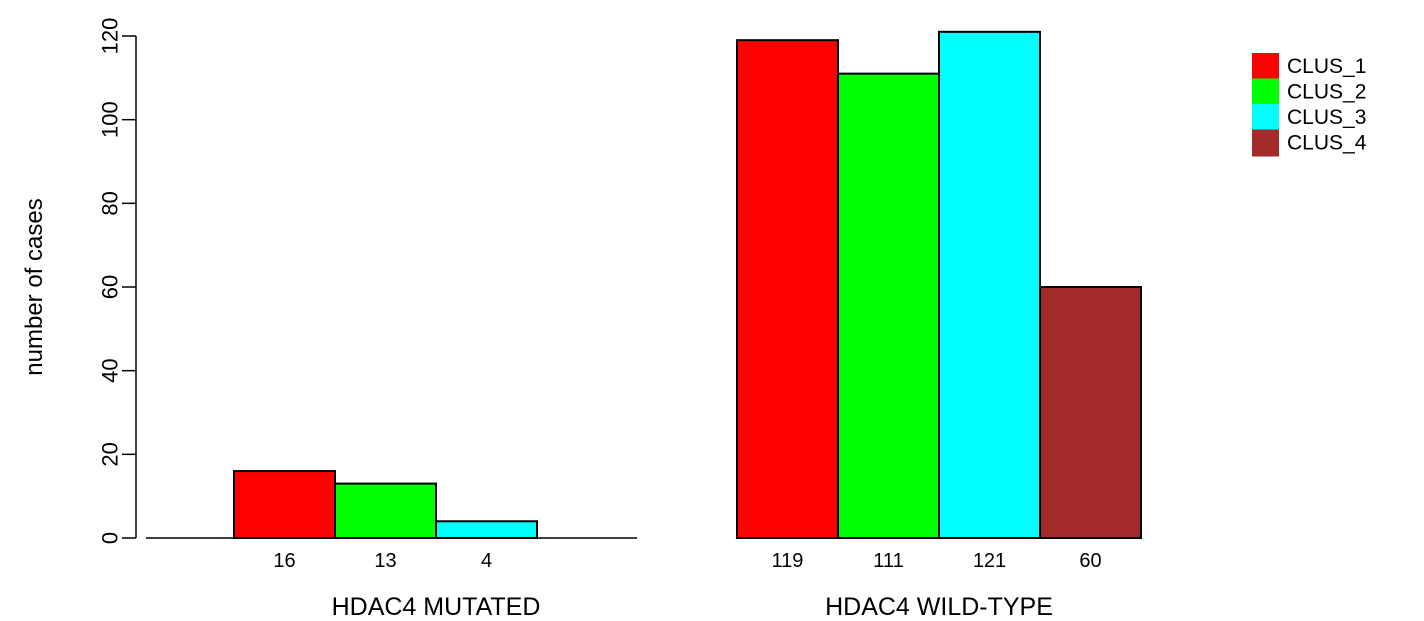 Image resolution: width=1424 pixels, height=621 pixels. Describe the element at coordinates (1090, 561) in the screenshot. I see `bar-count-label: 60` at that location.